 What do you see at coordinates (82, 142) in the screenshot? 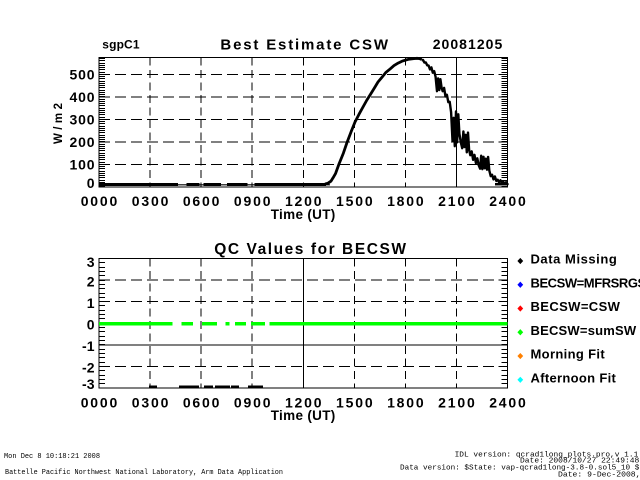
I see `svg-text: 200` at bounding box center [82, 142].